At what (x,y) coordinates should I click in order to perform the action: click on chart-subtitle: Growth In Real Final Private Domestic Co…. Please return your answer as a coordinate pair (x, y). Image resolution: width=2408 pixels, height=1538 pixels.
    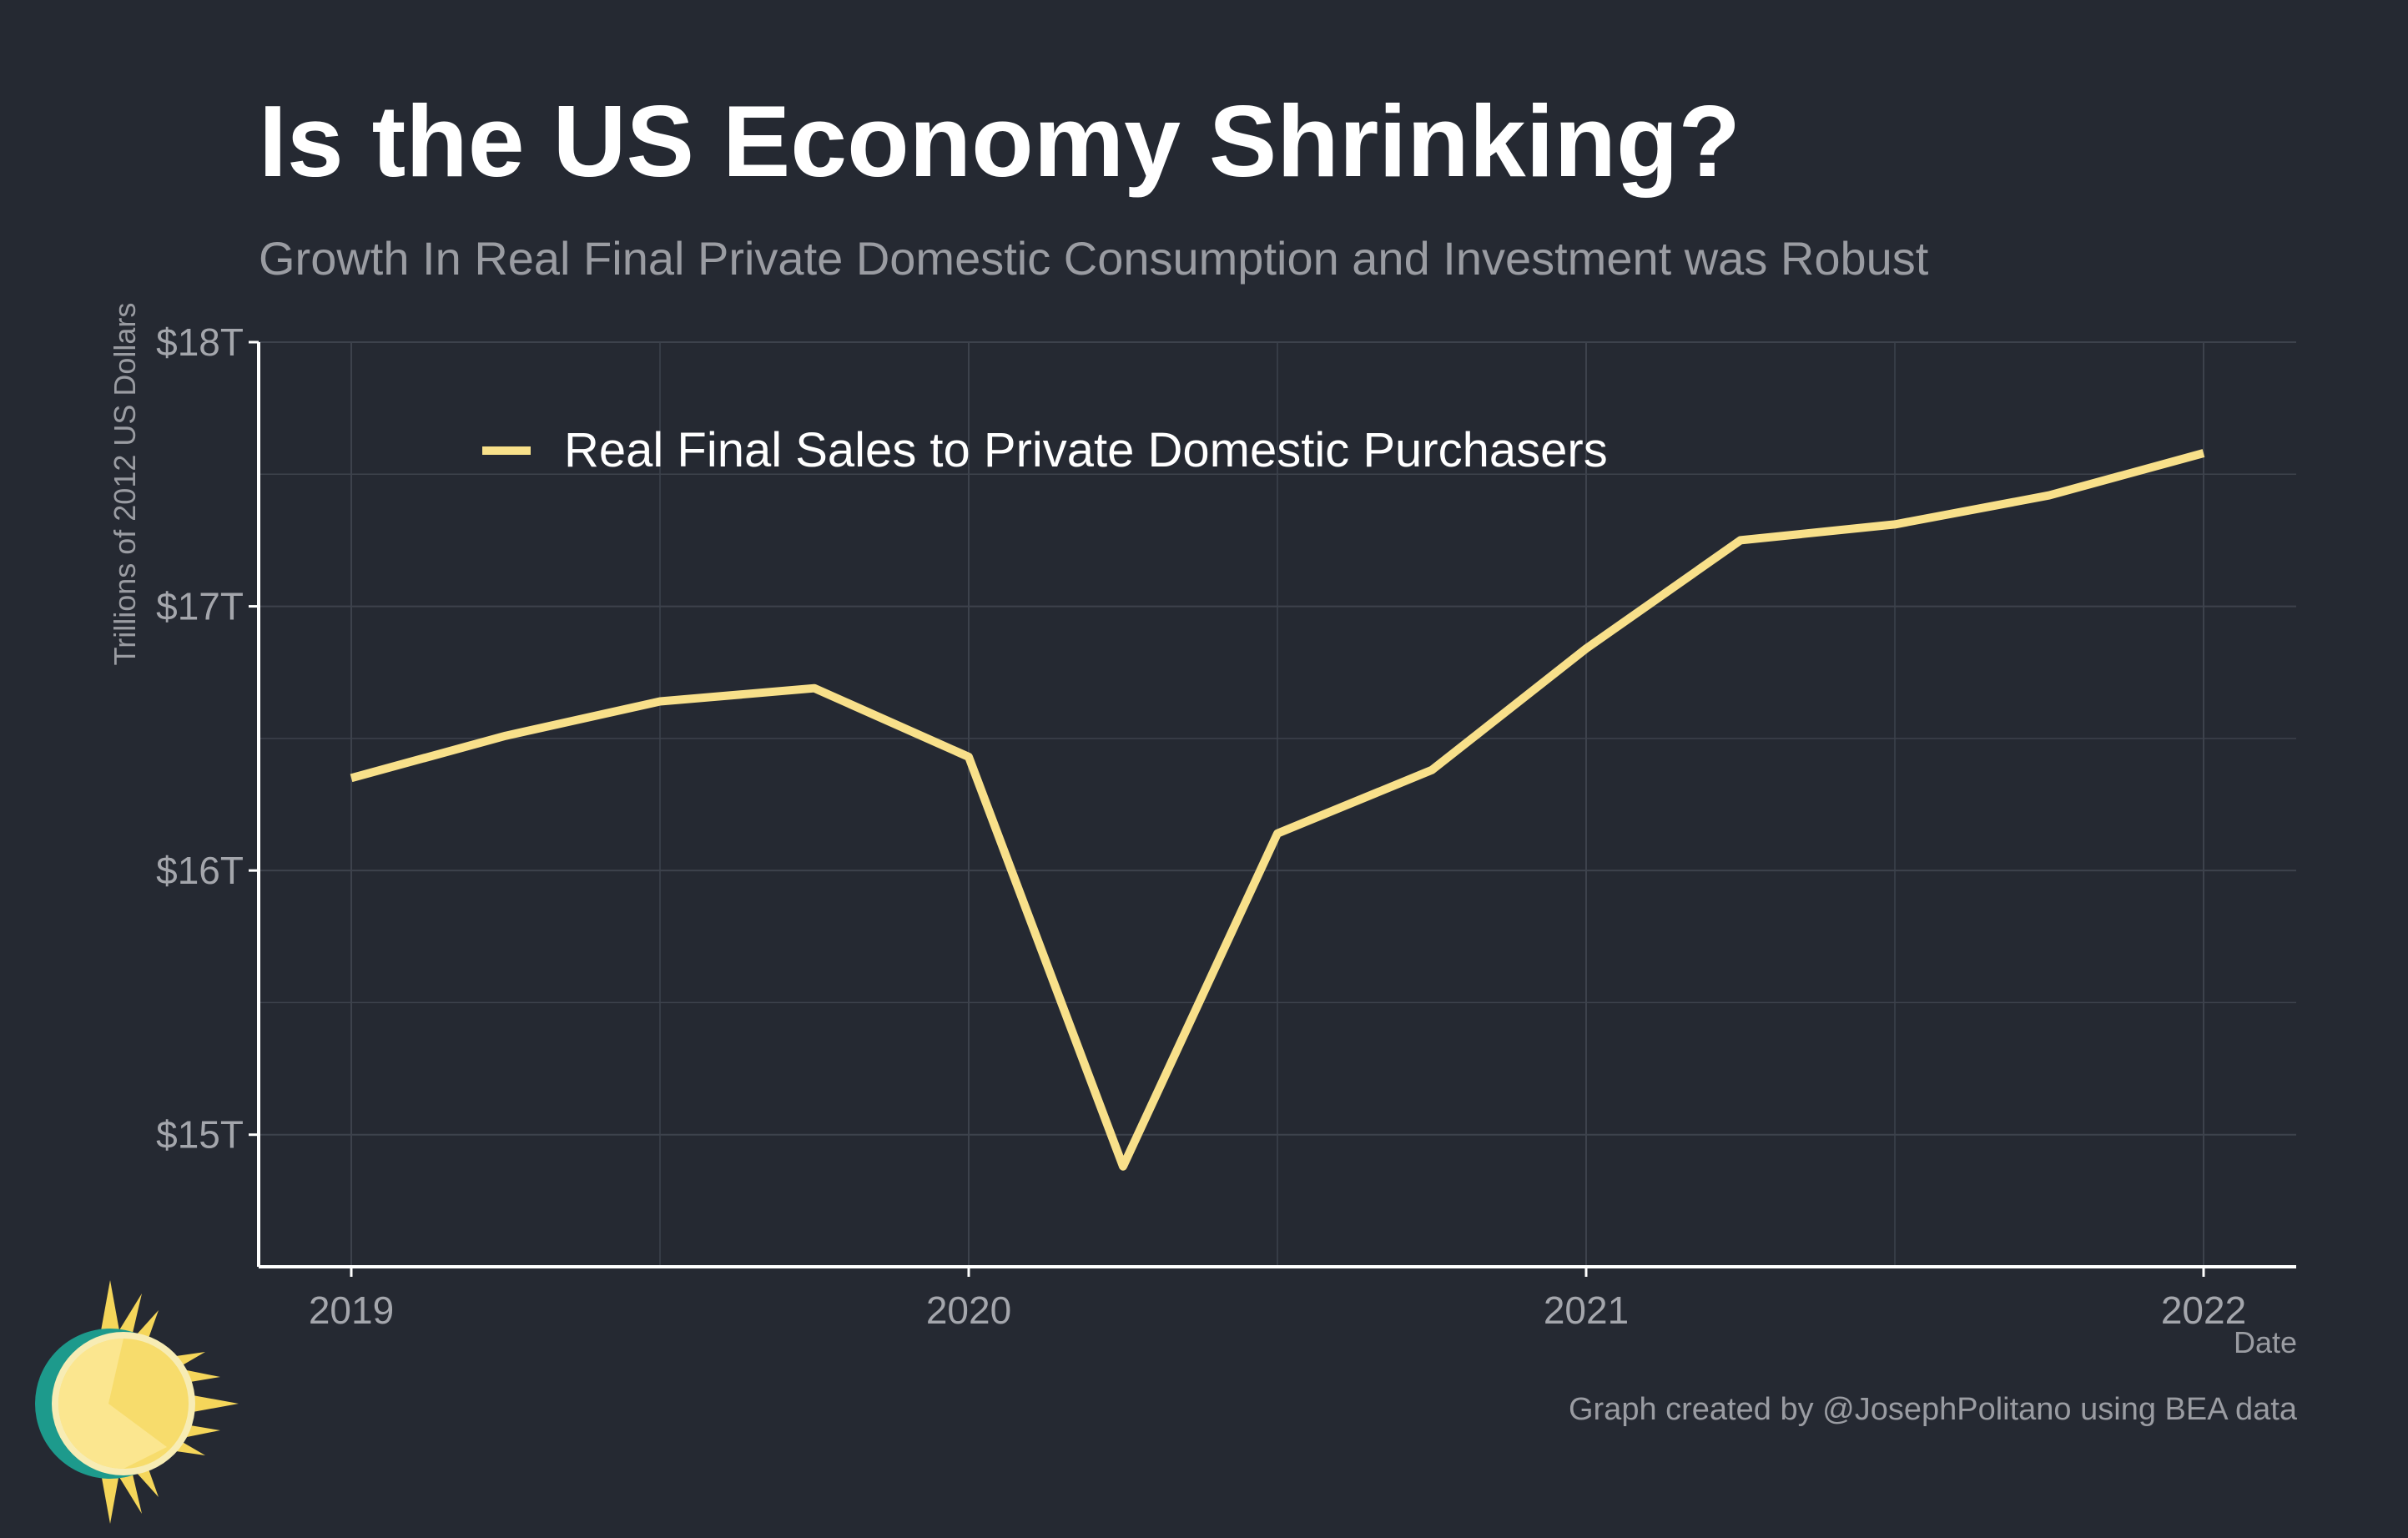
    Looking at the image, I should click on (1094, 258).